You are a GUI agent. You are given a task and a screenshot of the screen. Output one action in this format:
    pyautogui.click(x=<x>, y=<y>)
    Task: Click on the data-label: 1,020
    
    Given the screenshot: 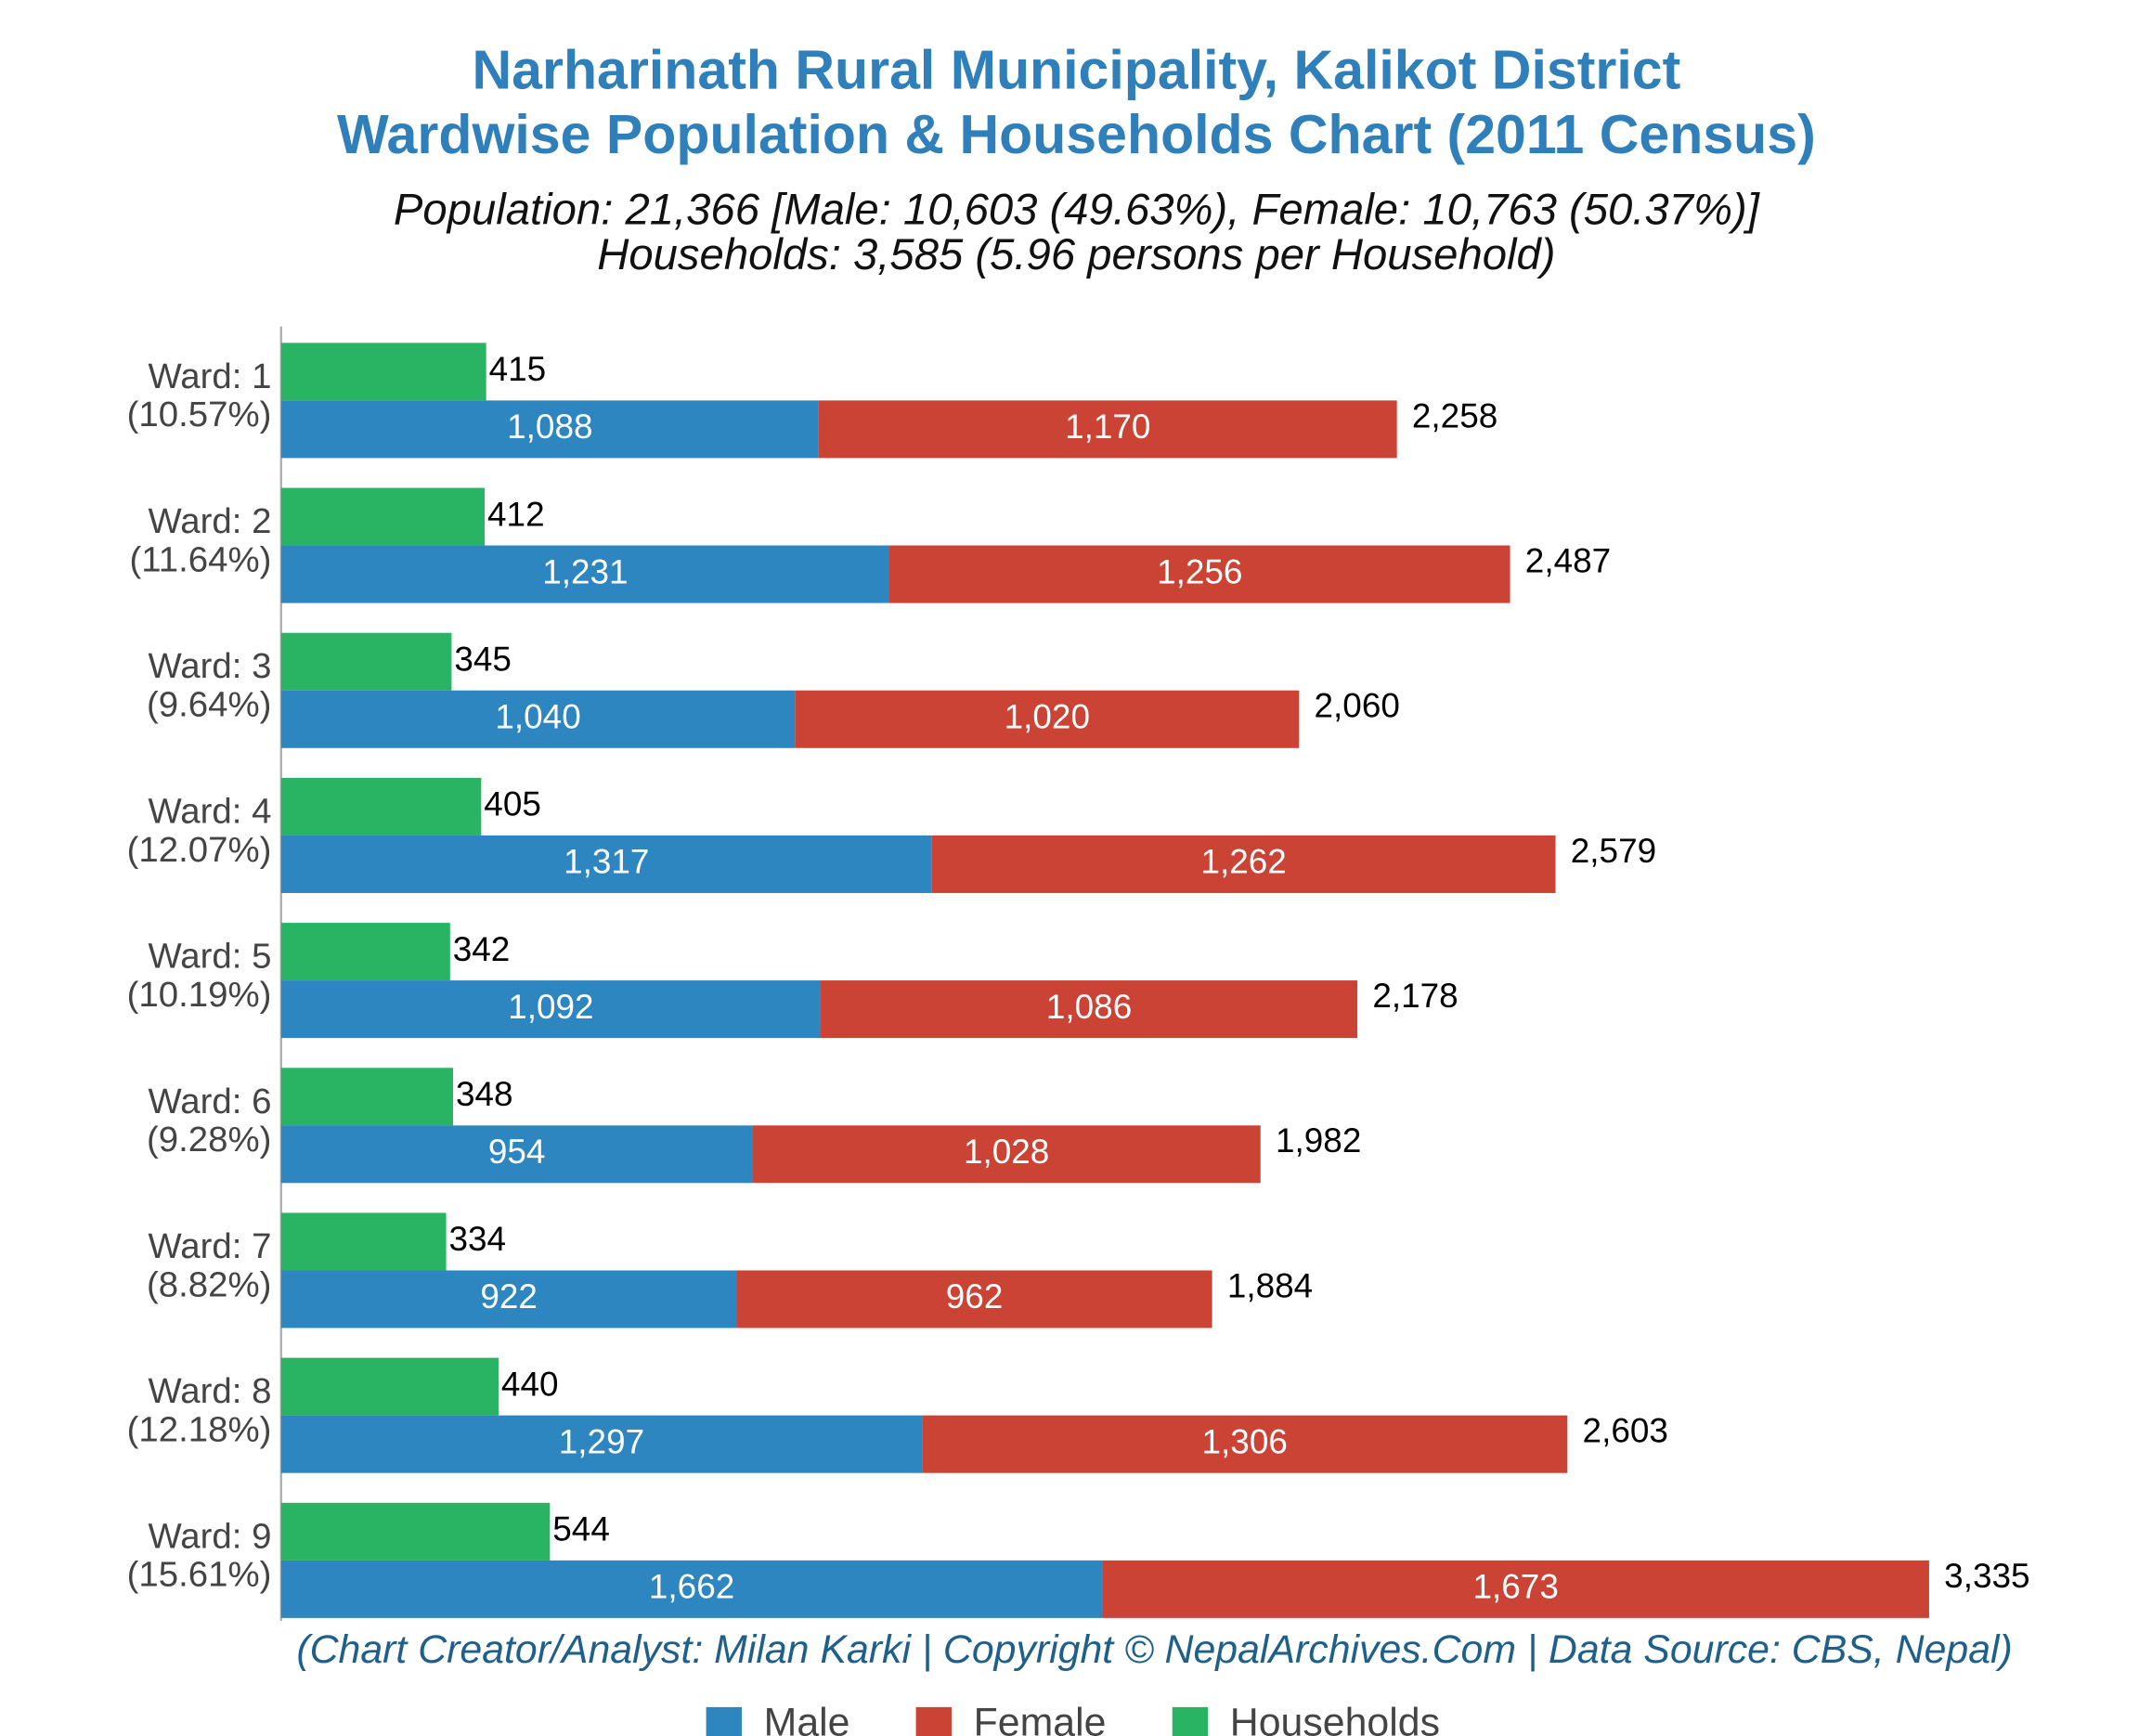 What is the action you would take?
    pyautogui.click(x=1047, y=717)
    